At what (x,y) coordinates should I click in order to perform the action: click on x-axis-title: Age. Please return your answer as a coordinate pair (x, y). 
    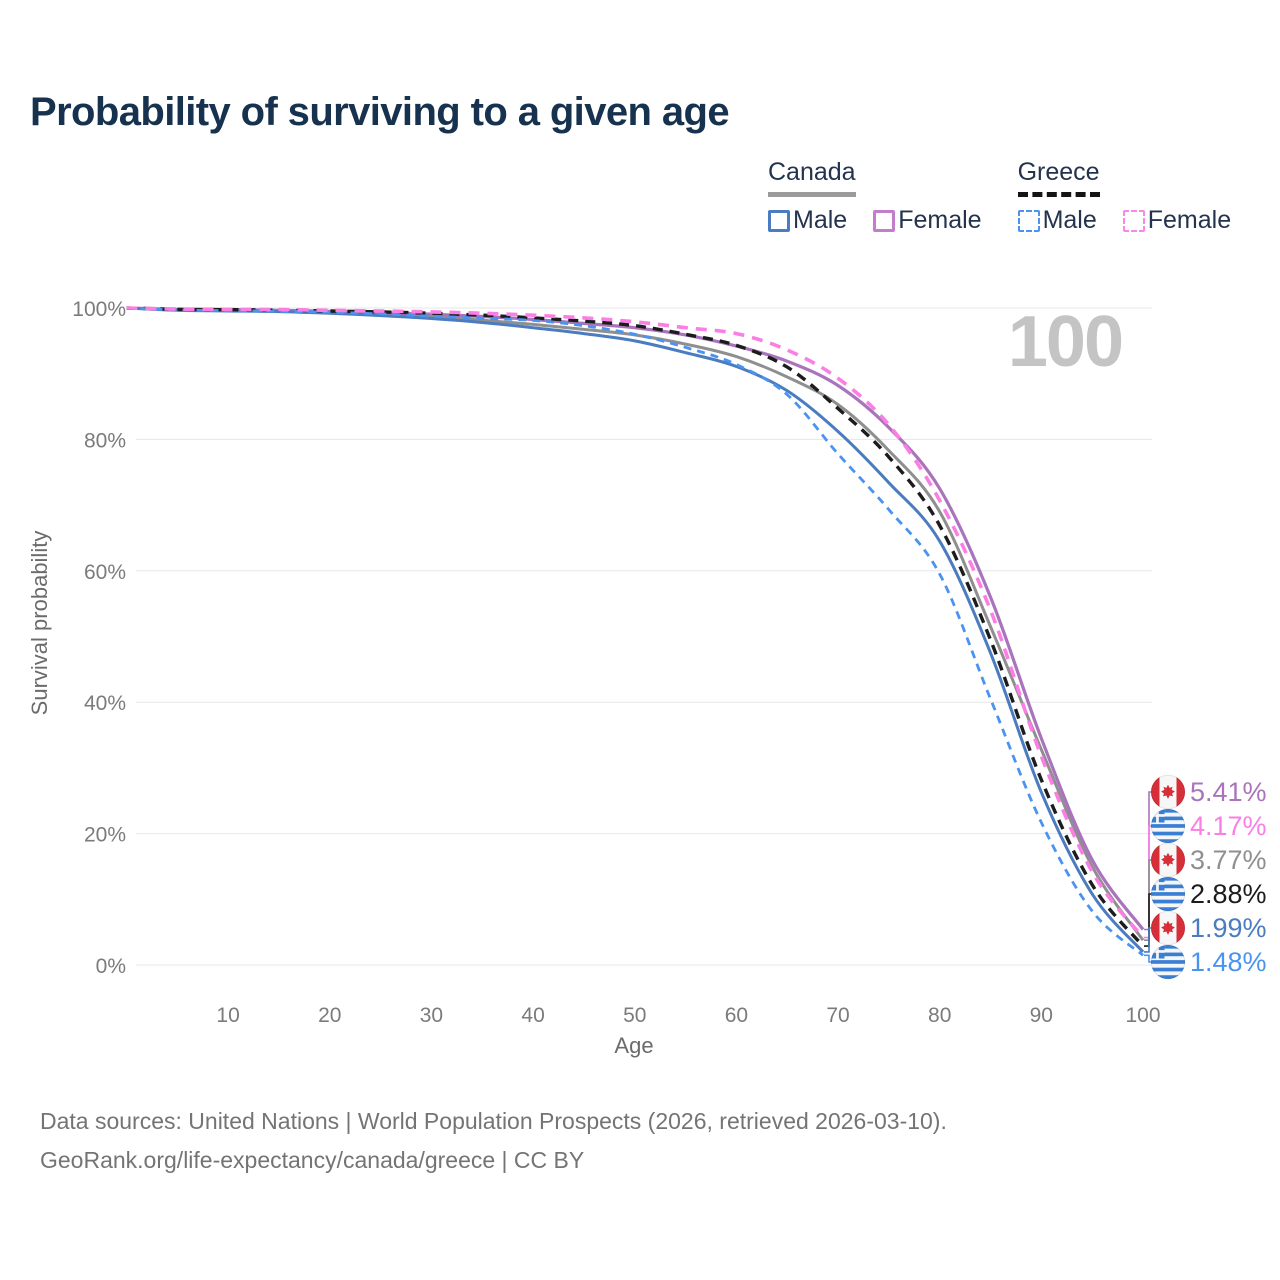
    Looking at the image, I should click on (633, 1045).